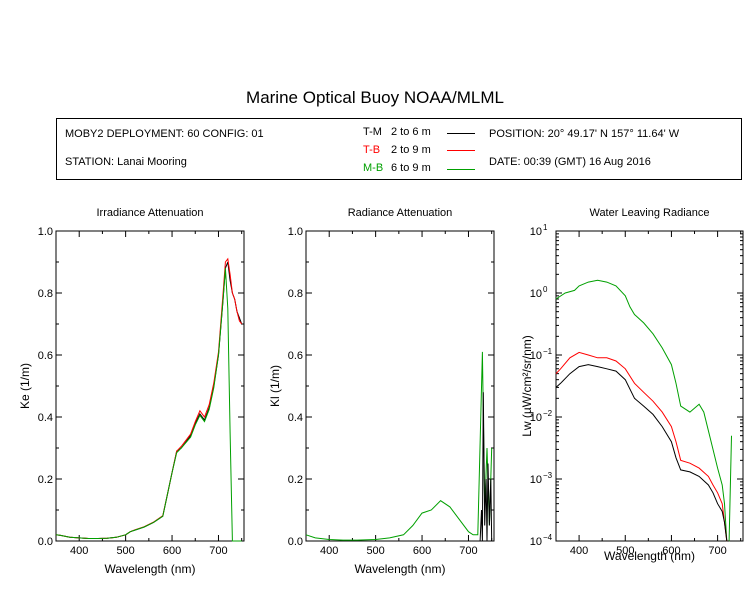 Image resolution: width=750 pixels, height=600 pixels. What do you see at coordinates (275, 386) in the screenshot?
I see `y-axis-label: Kl (1/m)` at bounding box center [275, 386].